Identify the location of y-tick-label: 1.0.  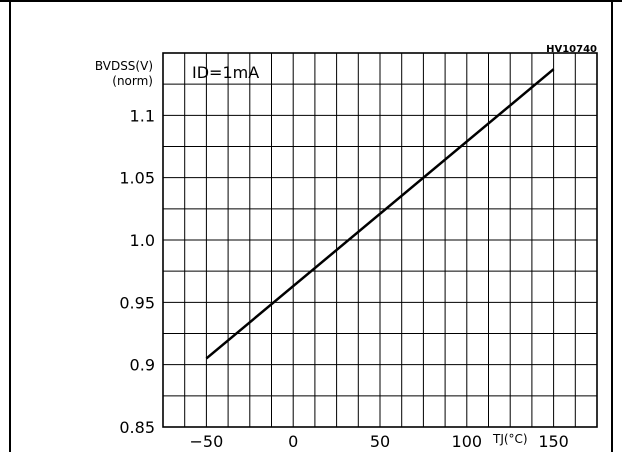
(142, 240).